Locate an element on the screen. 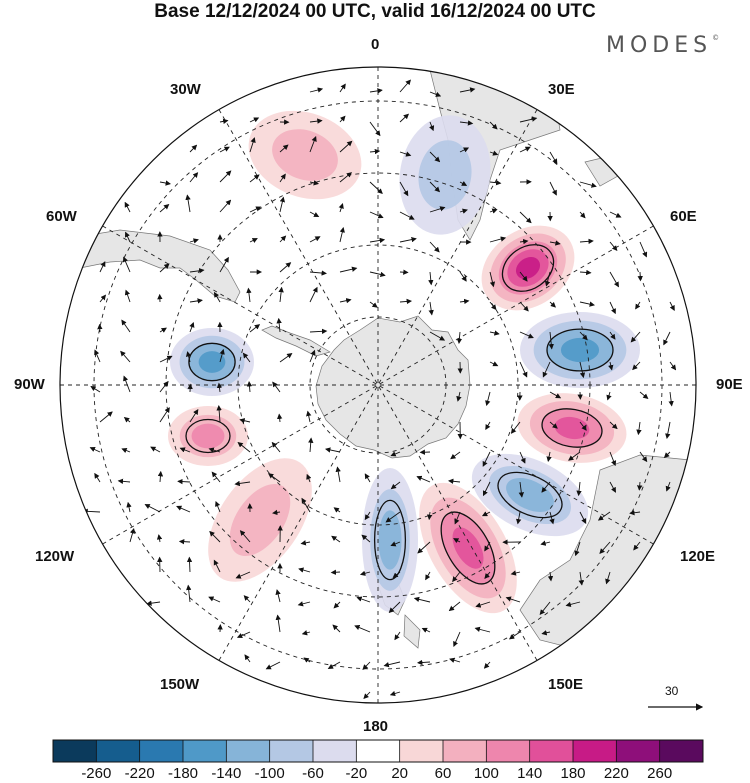  lon-label-90w: 90W is located at coordinates (29, 384).